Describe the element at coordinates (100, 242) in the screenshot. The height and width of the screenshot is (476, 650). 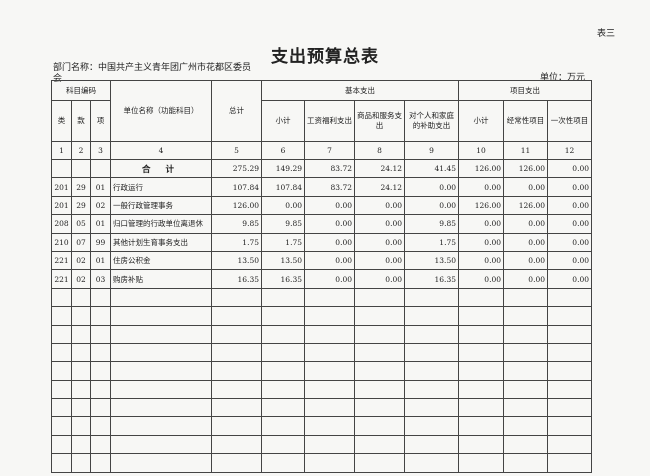
I see `cell-xiang: 99` at that location.